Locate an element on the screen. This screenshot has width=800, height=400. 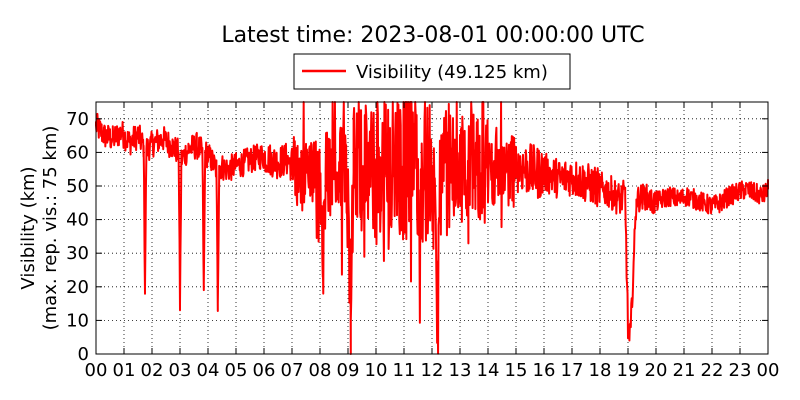
x-tick-label: 22 is located at coordinates (712, 370).